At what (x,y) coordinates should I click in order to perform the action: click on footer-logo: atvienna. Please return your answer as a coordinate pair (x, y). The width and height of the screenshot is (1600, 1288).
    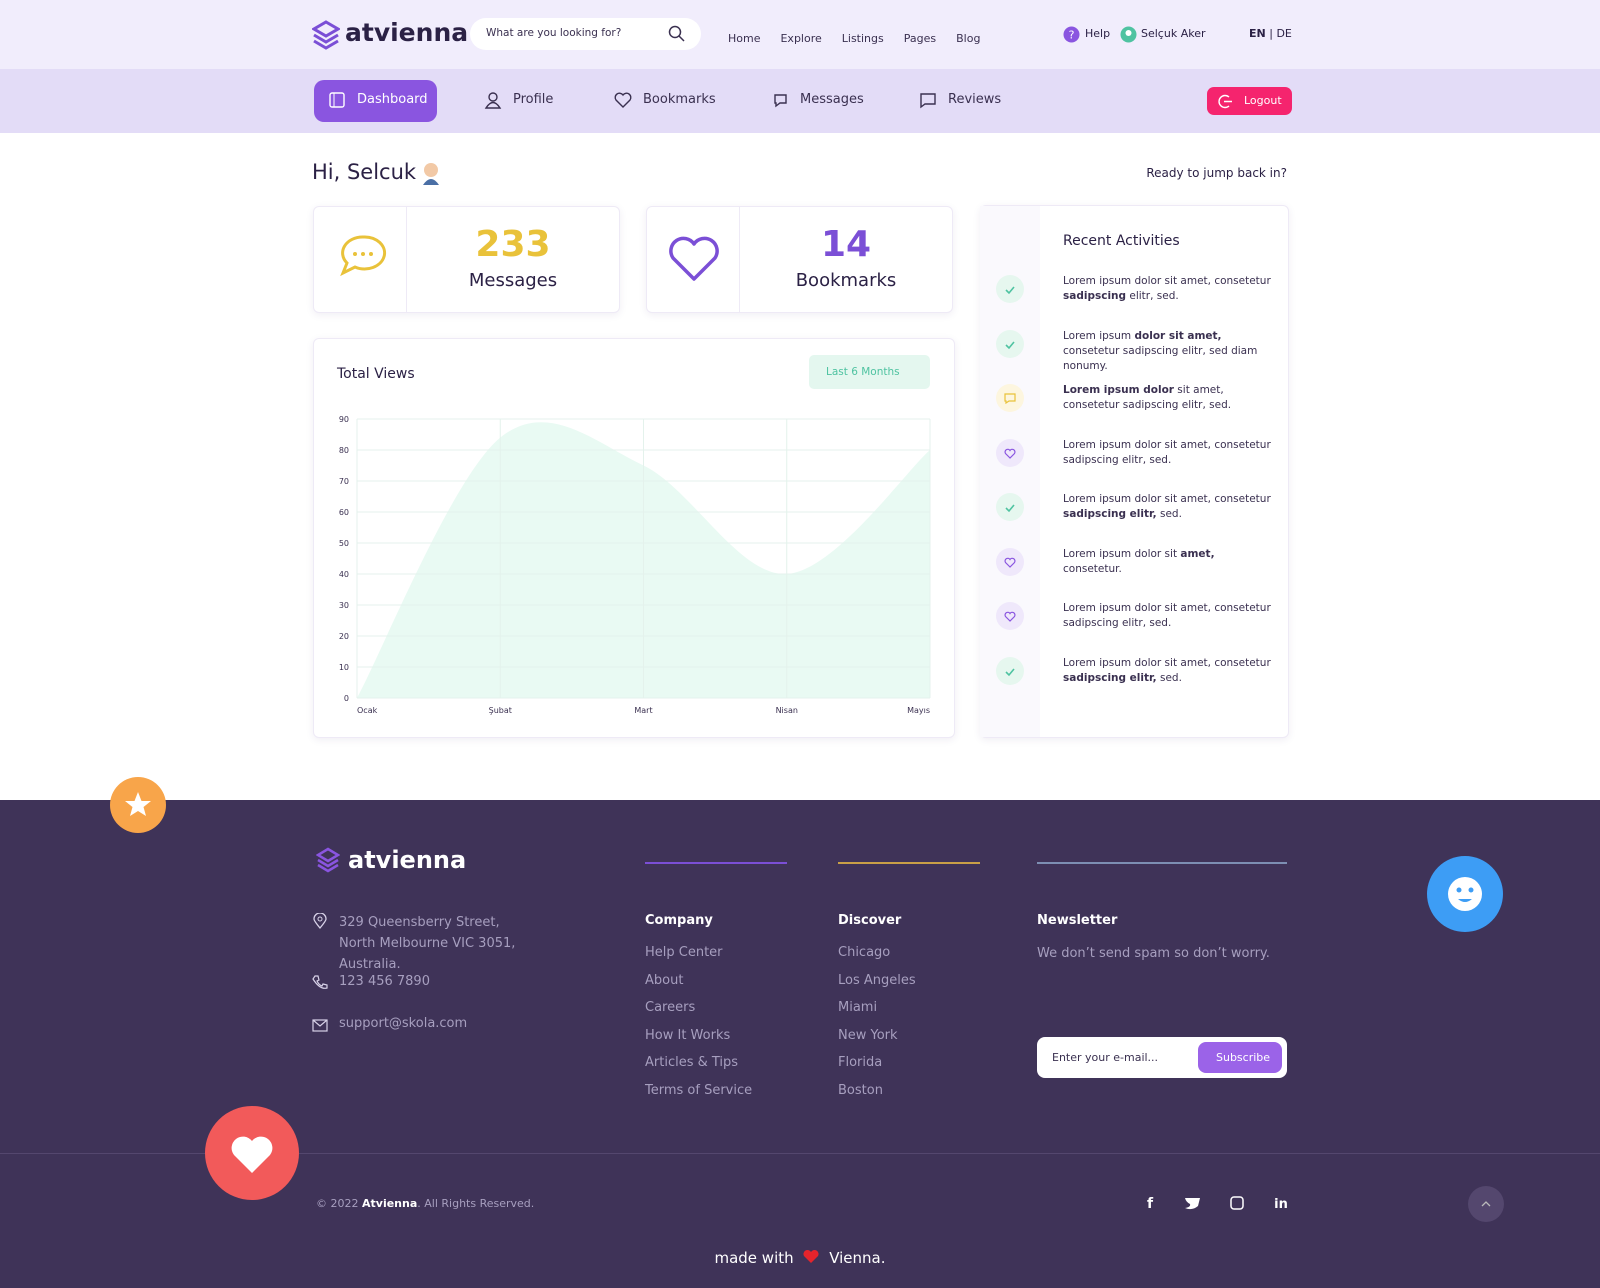
    Looking at the image, I should click on (407, 860).